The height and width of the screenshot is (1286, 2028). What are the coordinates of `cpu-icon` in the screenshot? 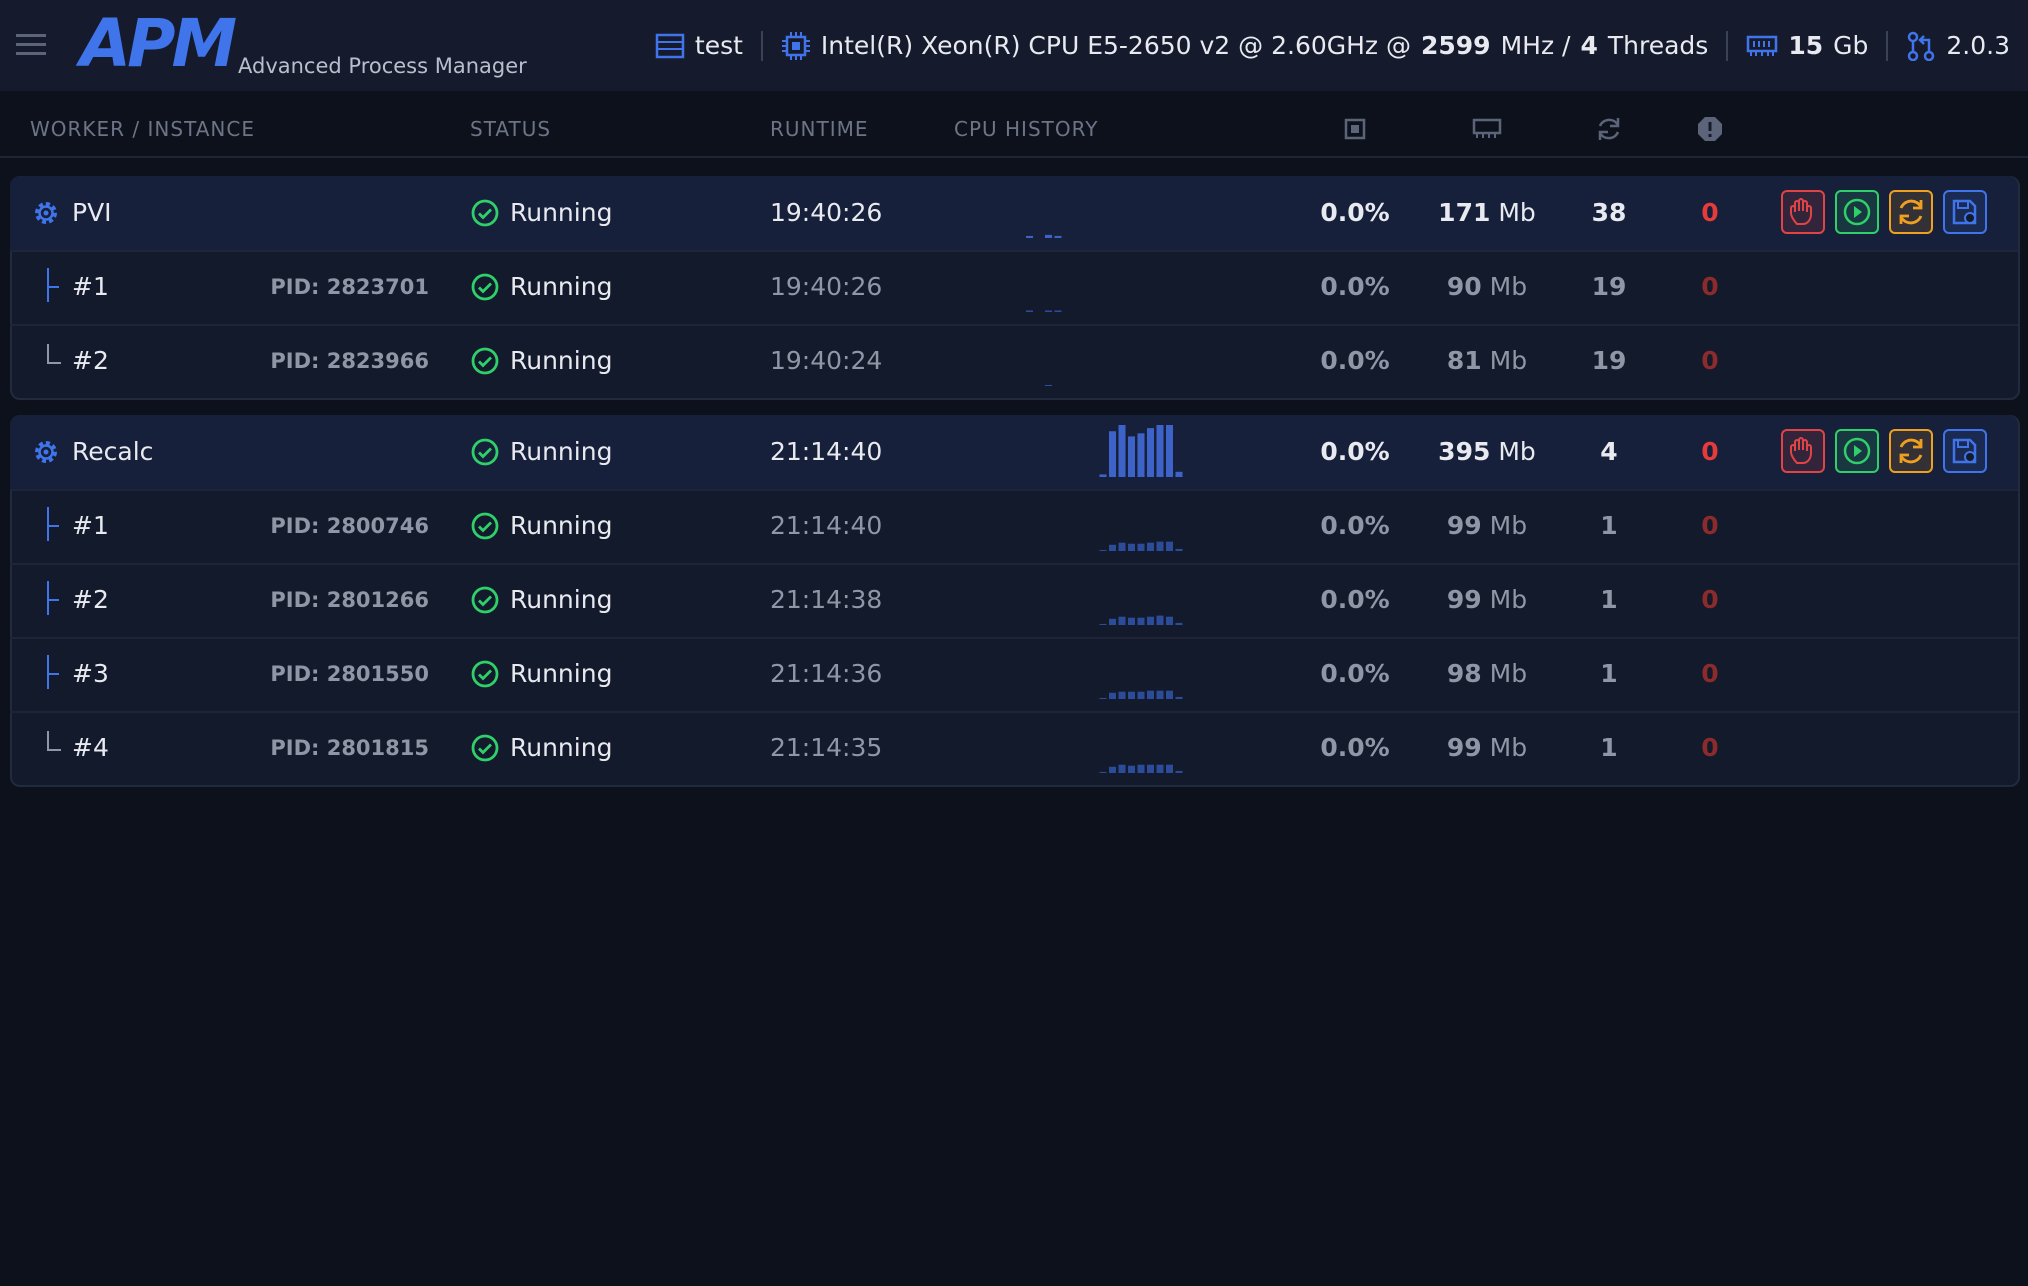 It's located at (795, 45).